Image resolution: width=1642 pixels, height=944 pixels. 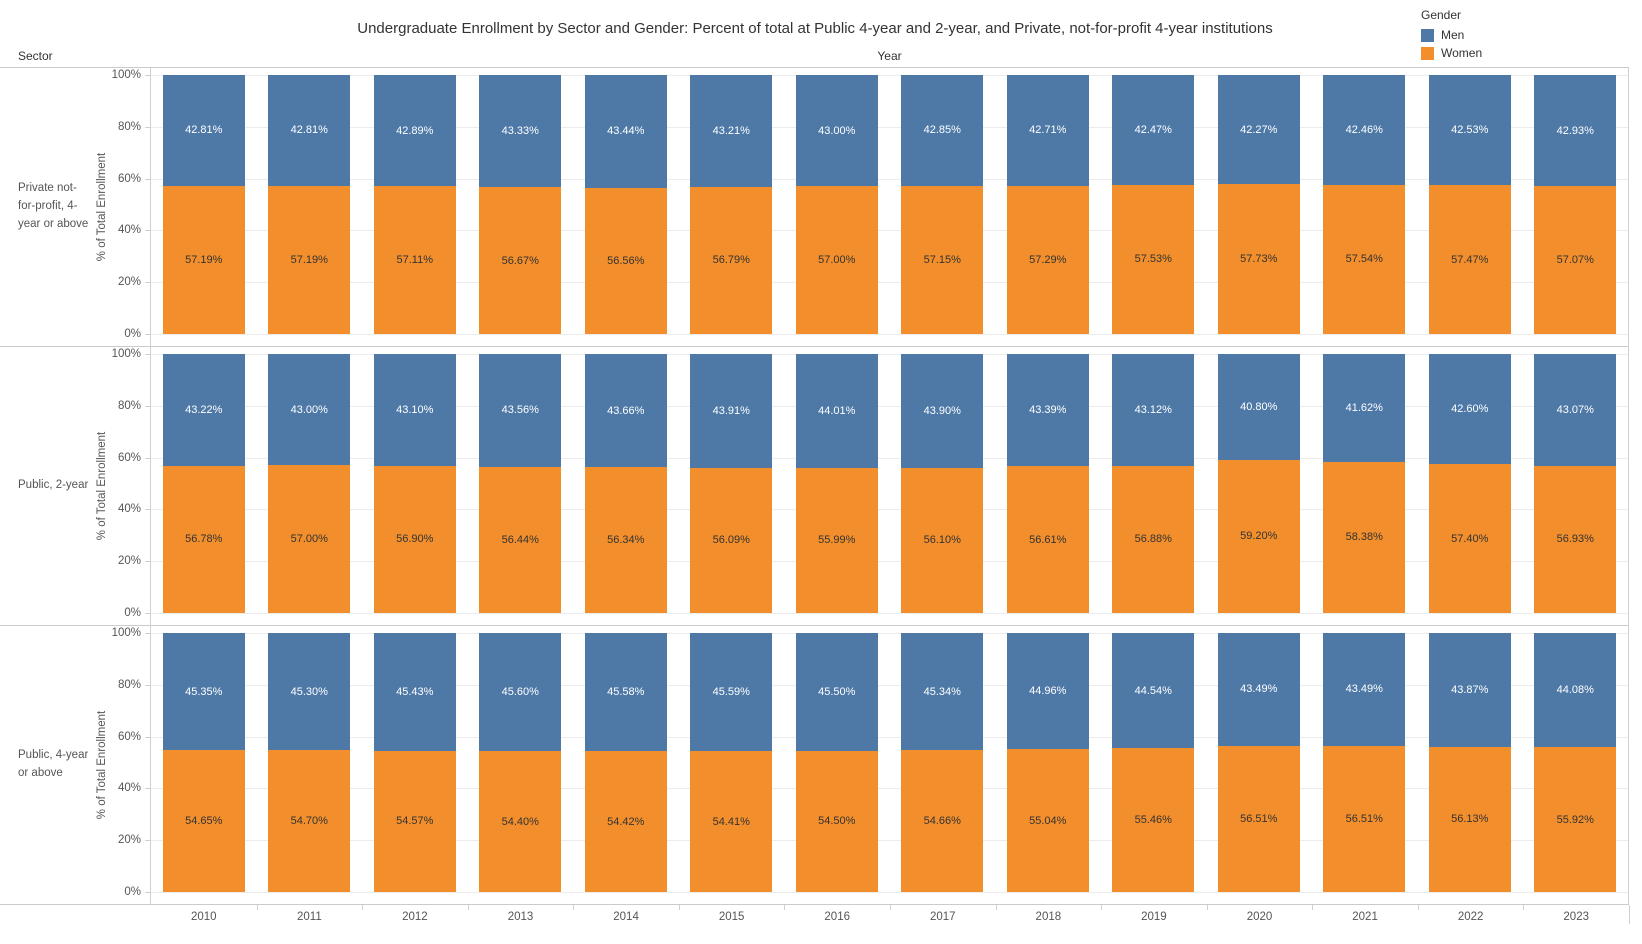 What do you see at coordinates (1469, 819) in the screenshot?
I see `bar-segment-women: 56.13%` at bounding box center [1469, 819].